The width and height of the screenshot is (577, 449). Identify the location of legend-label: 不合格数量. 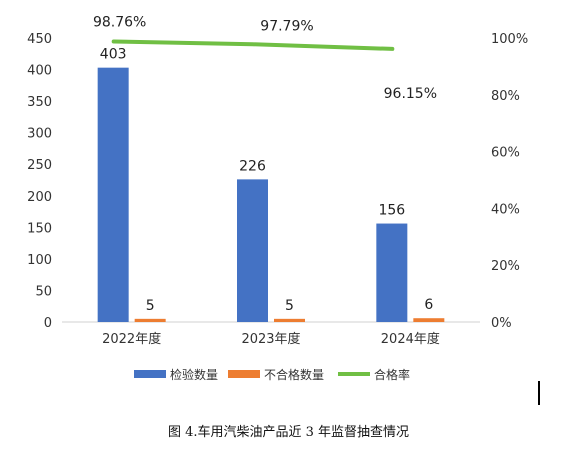
(294, 374).